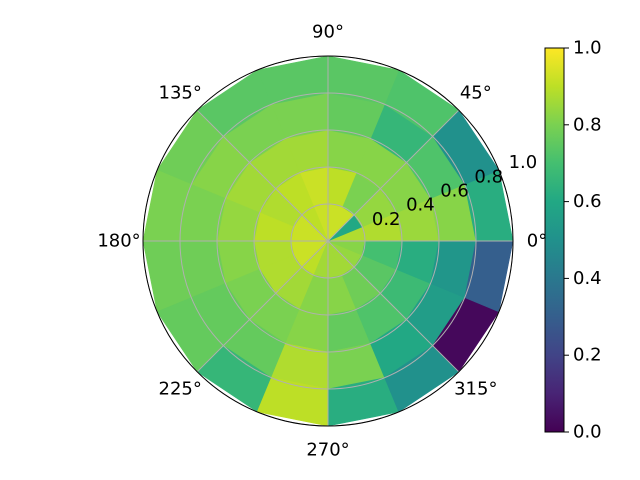  I want to click on theta-tick-label: 45°, so click(476, 93).